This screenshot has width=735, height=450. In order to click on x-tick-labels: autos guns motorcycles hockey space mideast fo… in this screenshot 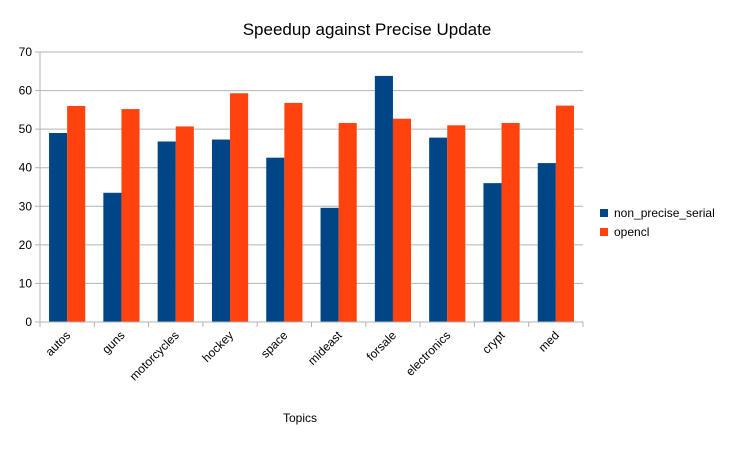, I will do `click(302, 356)`.